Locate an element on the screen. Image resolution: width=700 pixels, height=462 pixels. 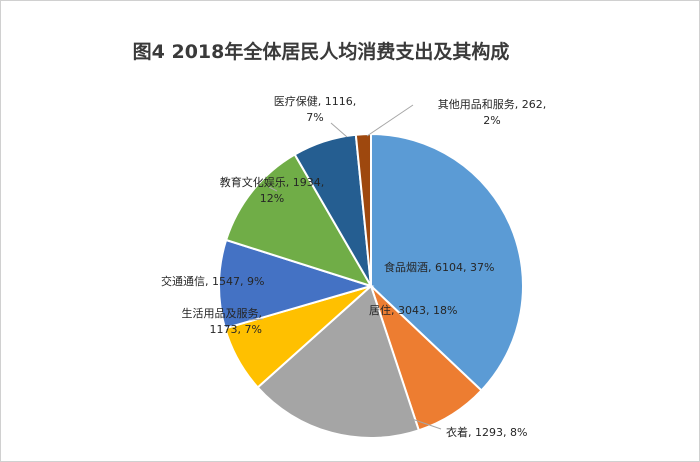
leader-other is located at coordinates (390, 120).